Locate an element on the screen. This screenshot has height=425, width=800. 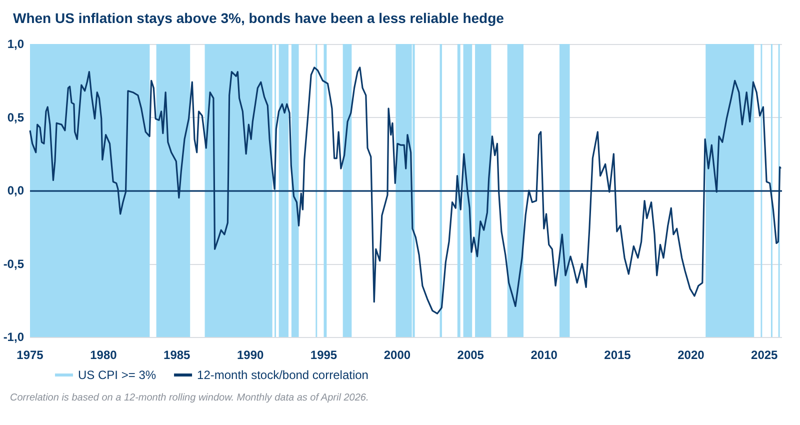
x-tick-label: 2000 is located at coordinates (397, 355).